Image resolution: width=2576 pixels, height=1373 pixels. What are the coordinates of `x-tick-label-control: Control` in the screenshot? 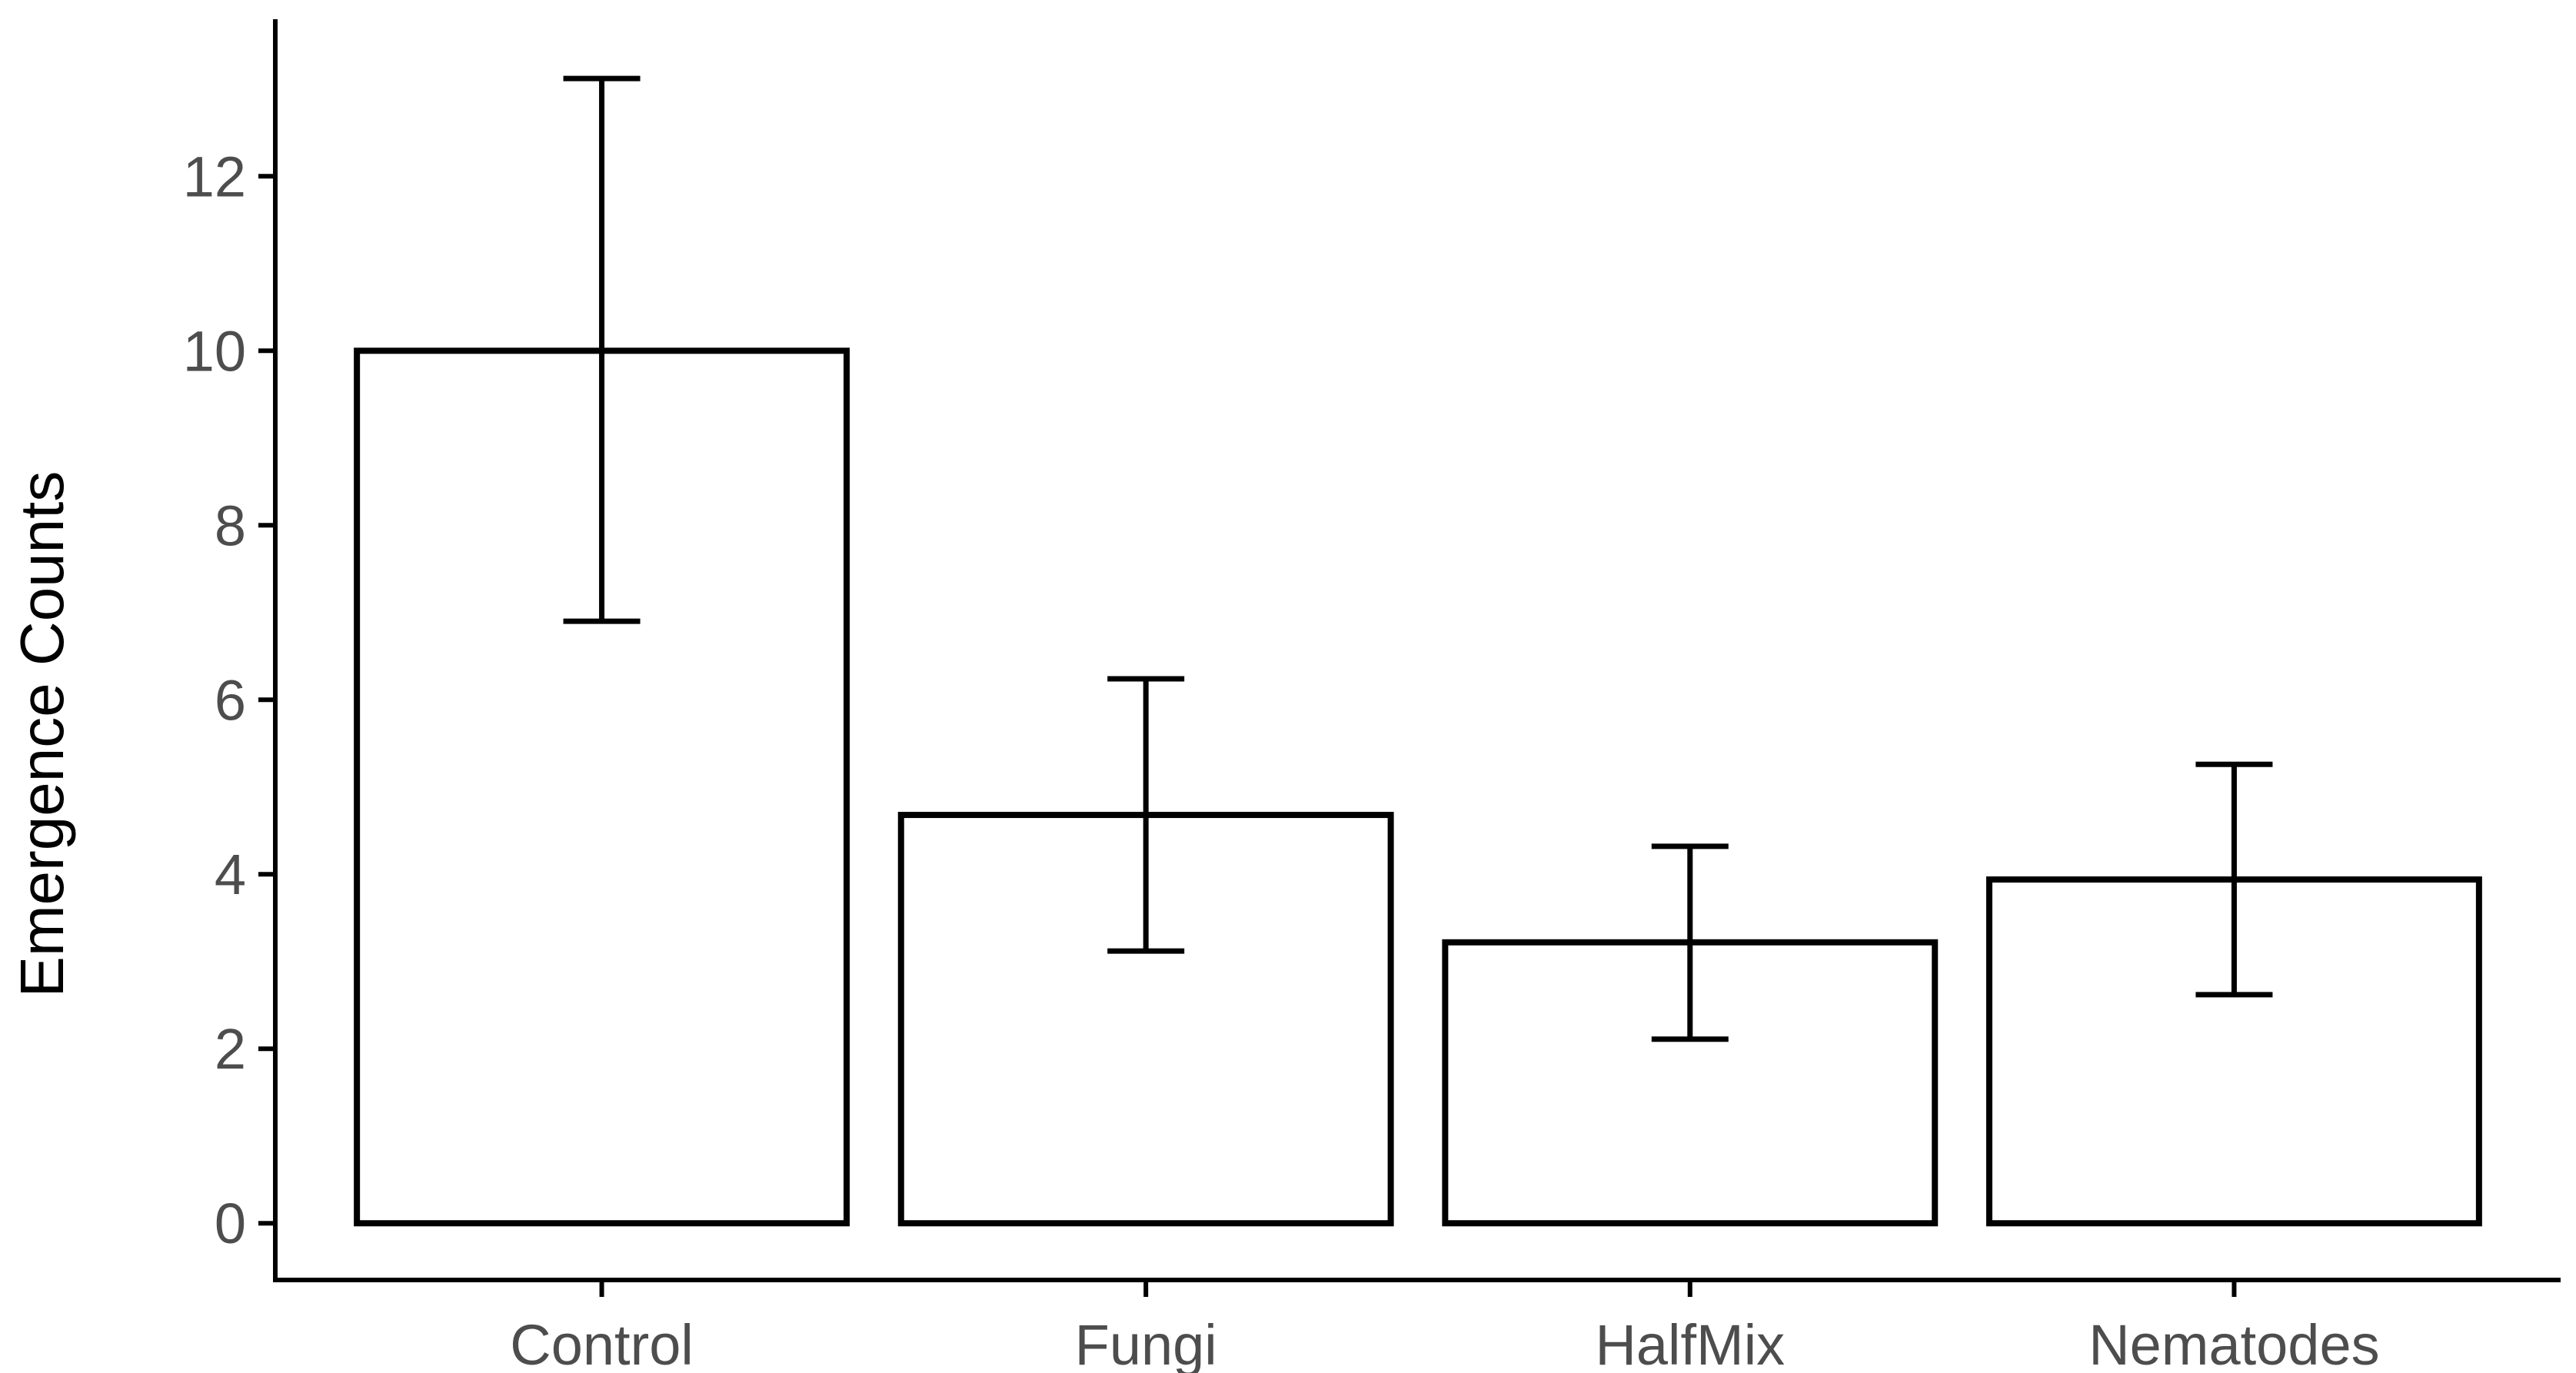 It's located at (602, 1343).